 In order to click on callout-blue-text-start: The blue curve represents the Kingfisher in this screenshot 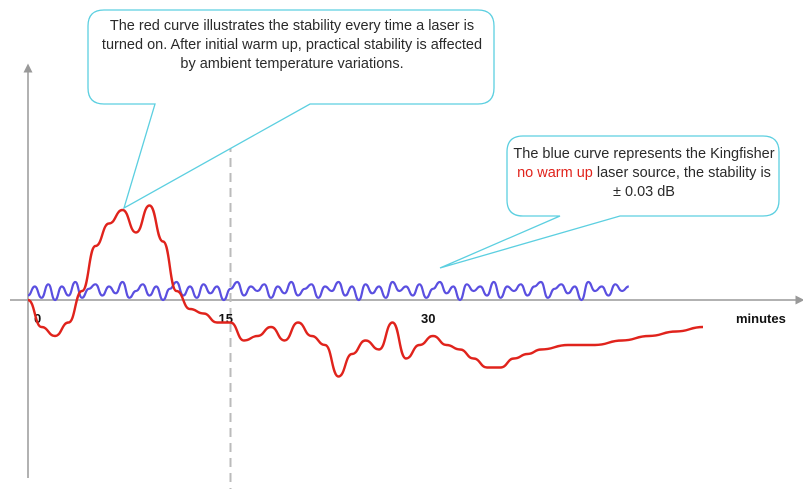, I will do `click(644, 154)`.